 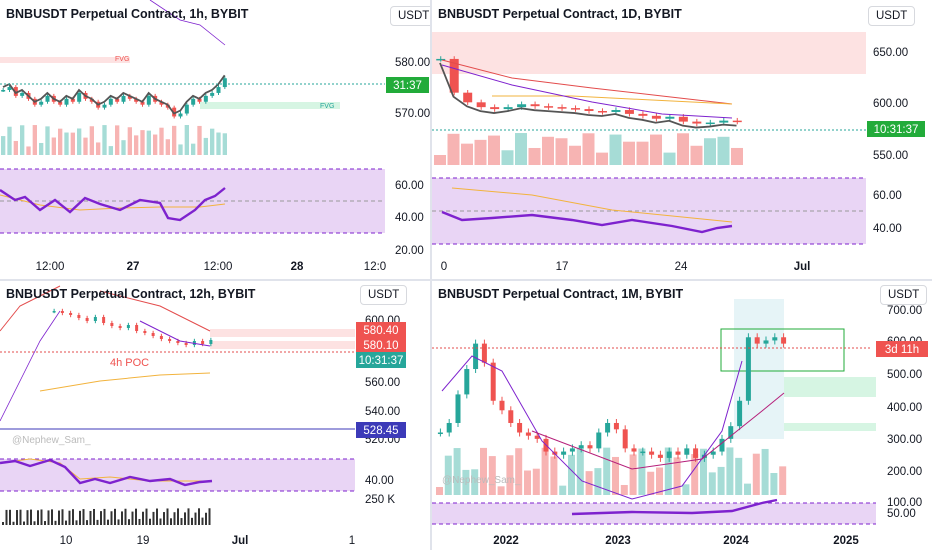 What do you see at coordinates (904, 311) in the screenshot?
I see `price-axis-label: 700.00` at bounding box center [904, 311].